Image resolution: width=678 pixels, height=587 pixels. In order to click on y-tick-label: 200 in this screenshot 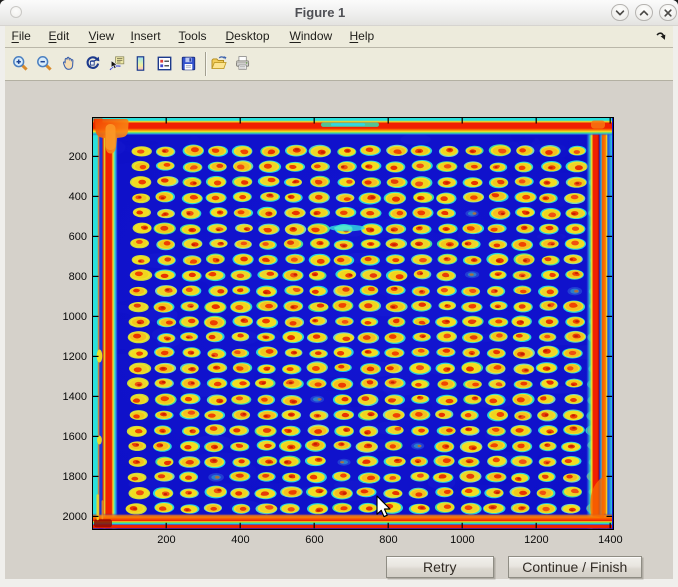, I will do `click(77, 157)`.